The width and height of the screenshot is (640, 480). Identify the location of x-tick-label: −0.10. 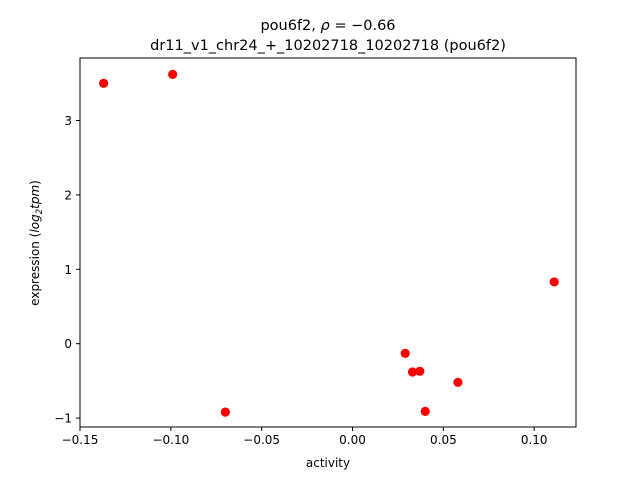
(170, 440).